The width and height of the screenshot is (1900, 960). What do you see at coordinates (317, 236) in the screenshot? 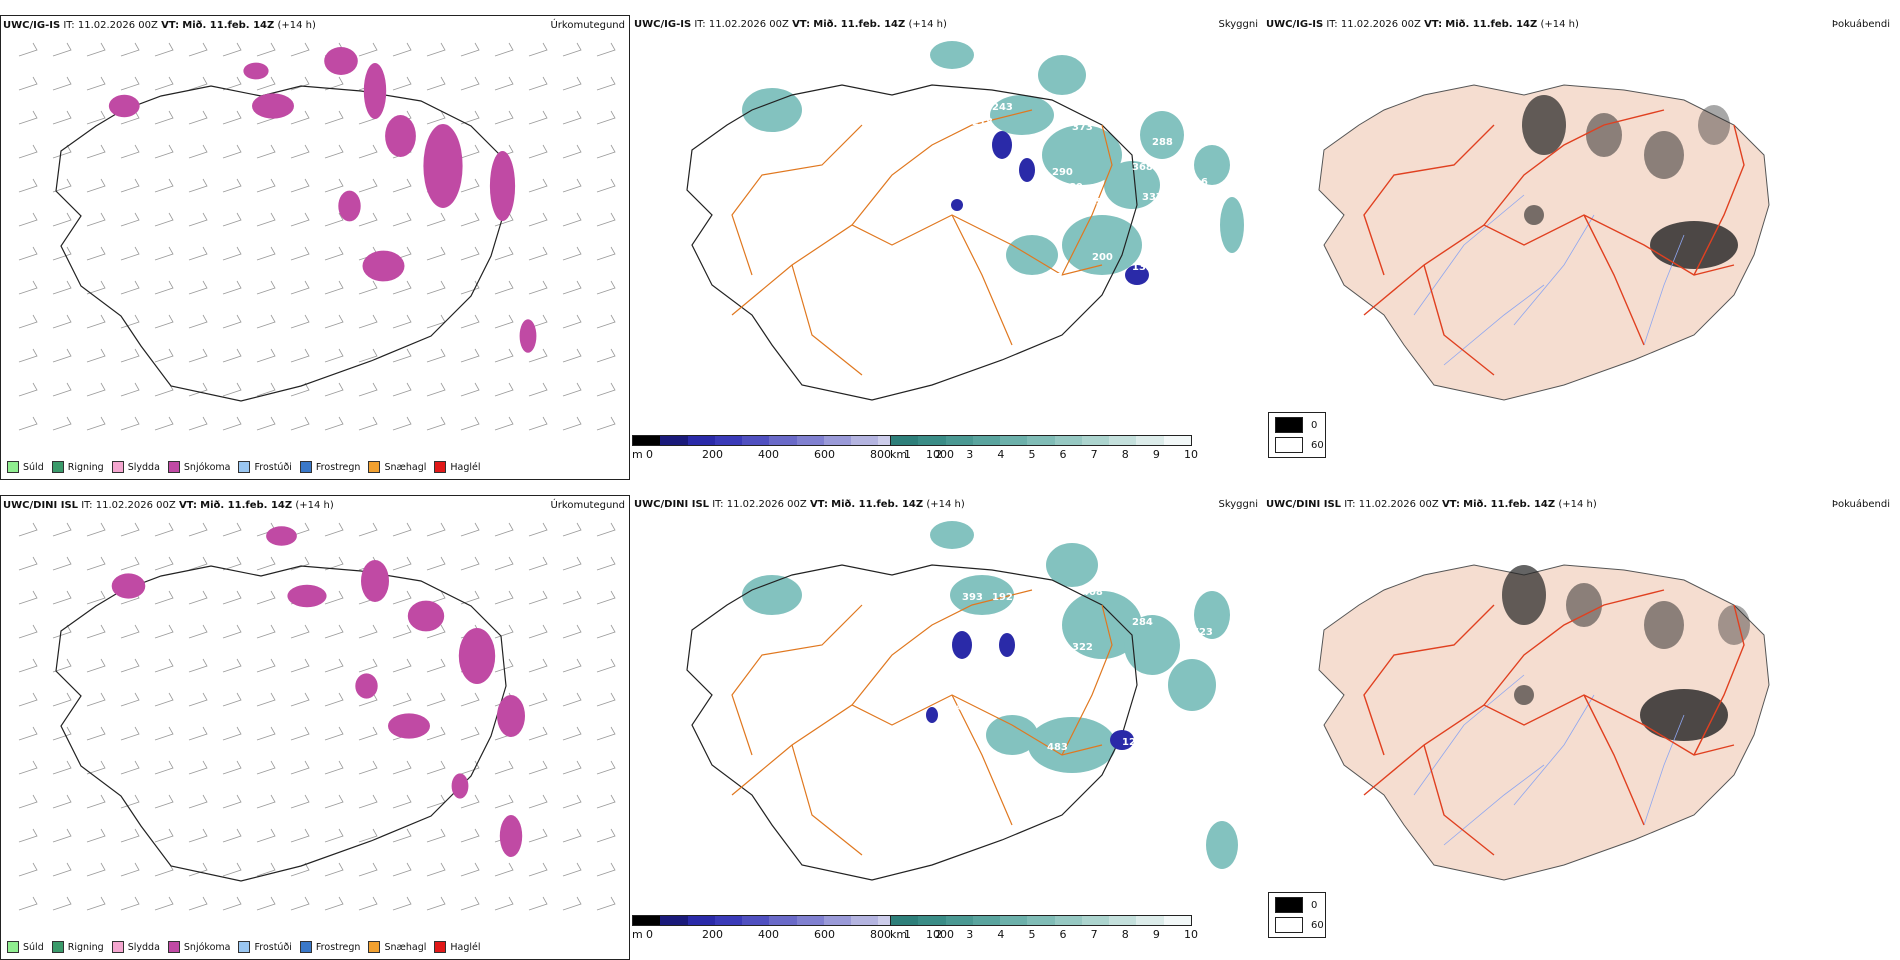
I see `precip-map-r1` at bounding box center [317, 236].